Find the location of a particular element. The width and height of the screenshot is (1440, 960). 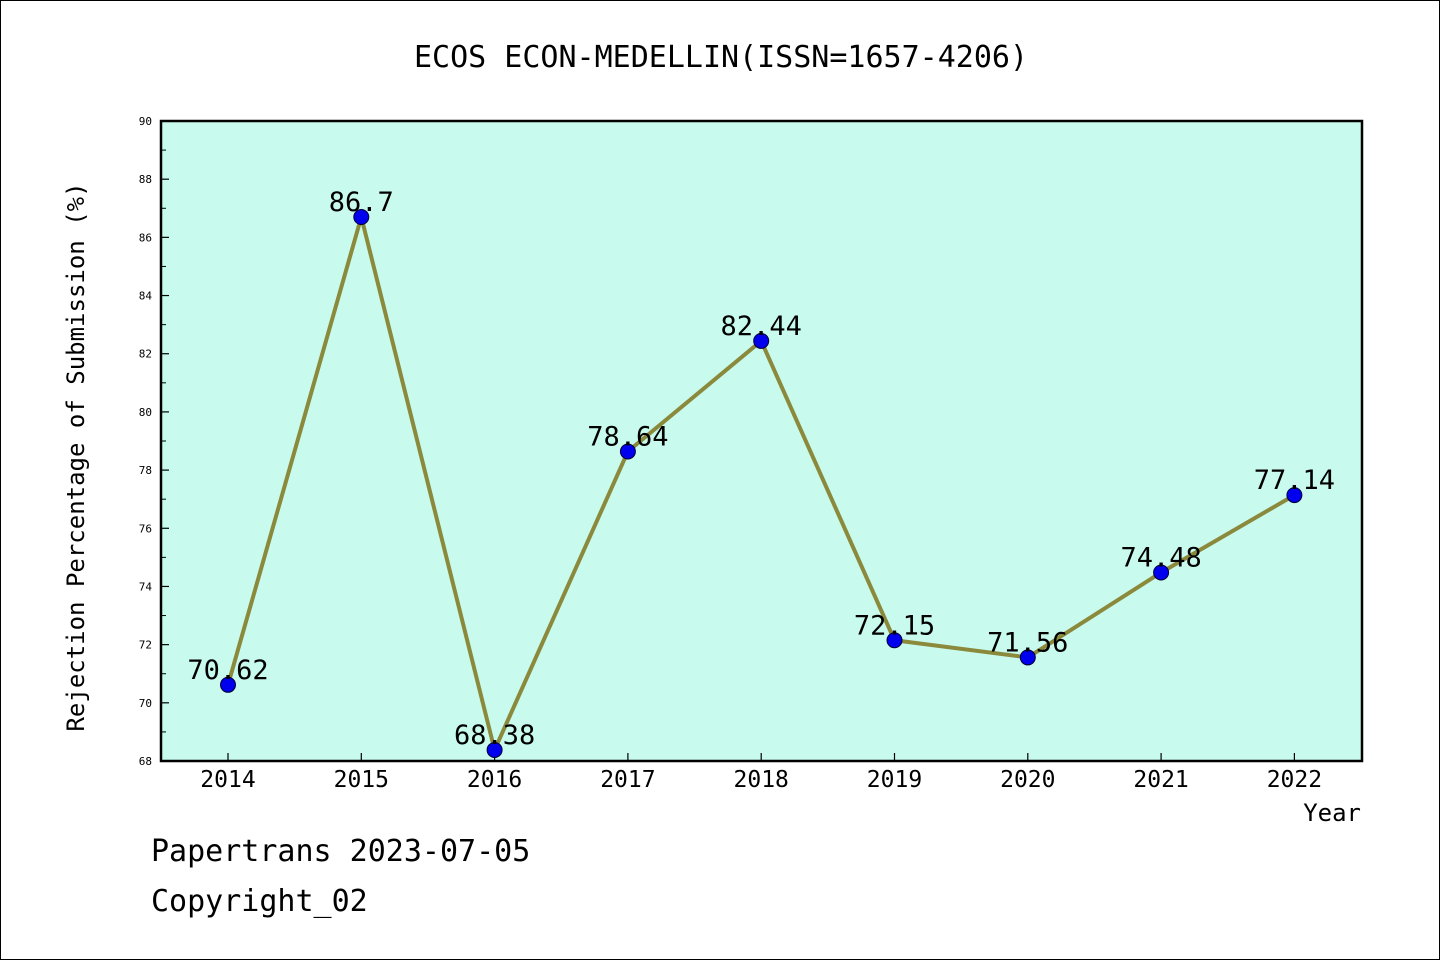

x-tick-label: 2019 is located at coordinates (894, 780).